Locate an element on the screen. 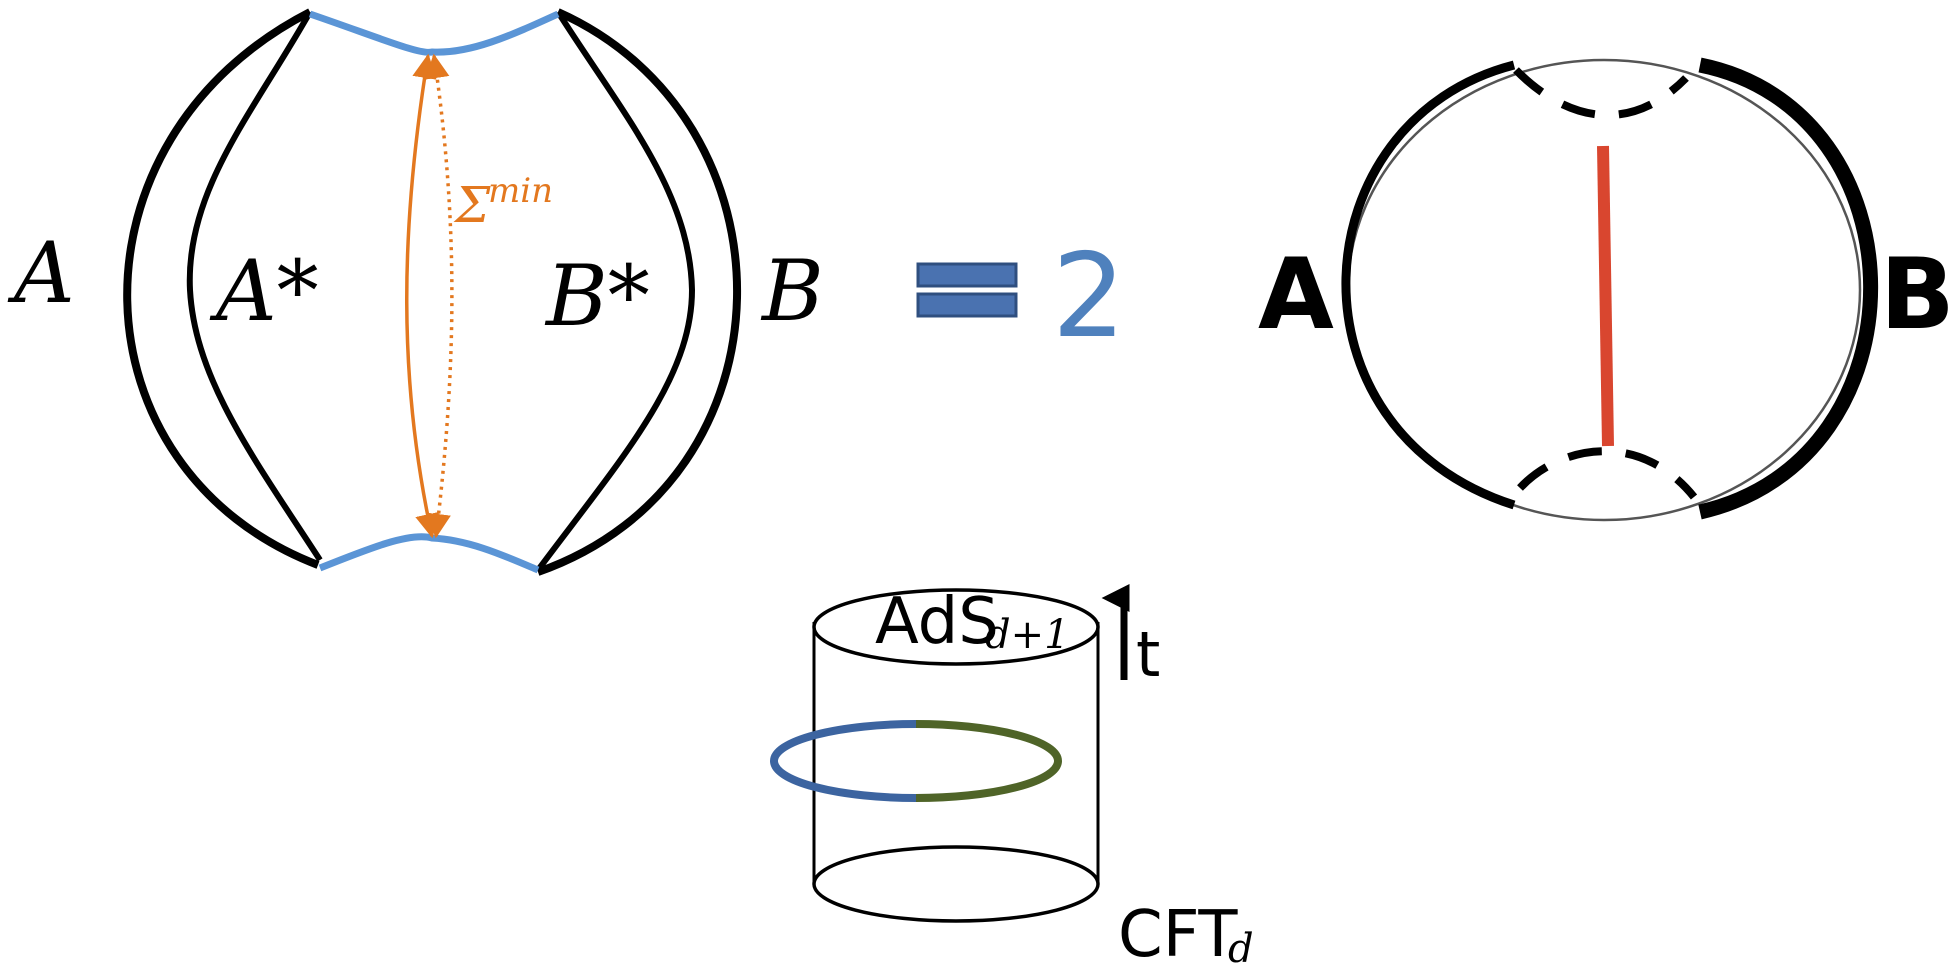  sigma-min-dotted-arrow is located at coordinates (439, 296).